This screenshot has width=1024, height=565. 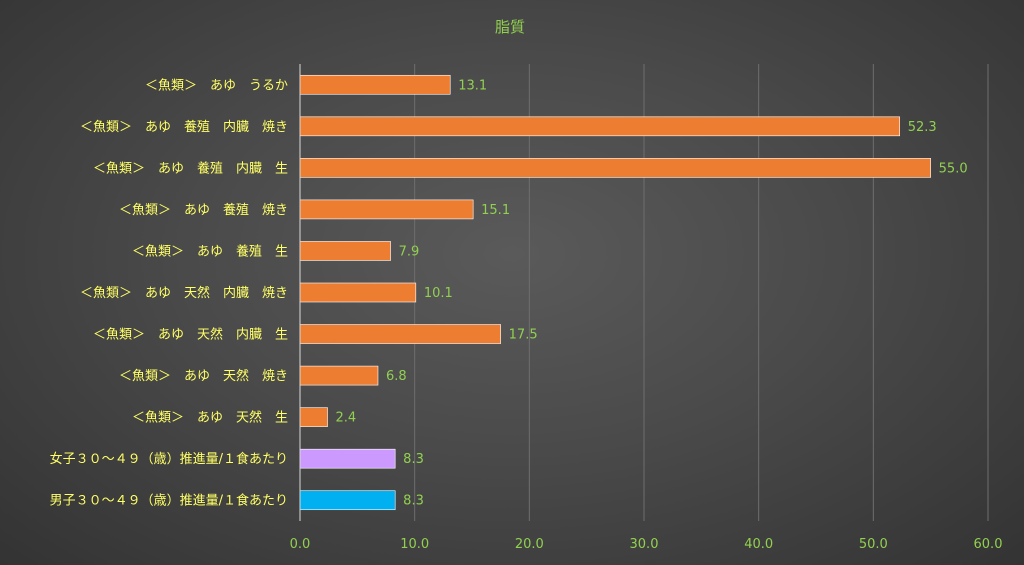 What do you see at coordinates (988, 544) in the screenshot?
I see `x-tick-label: 60.0` at bounding box center [988, 544].